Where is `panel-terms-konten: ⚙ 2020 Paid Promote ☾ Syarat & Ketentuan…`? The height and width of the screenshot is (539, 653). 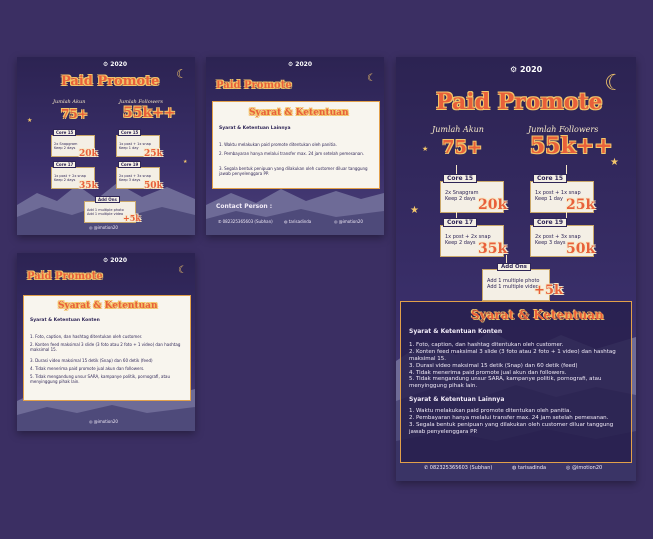 panel-terms-konten: ⚙ 2020 Paid Promote ☾ Syarat & Ketentuan… is located at coordinates (106, 342).